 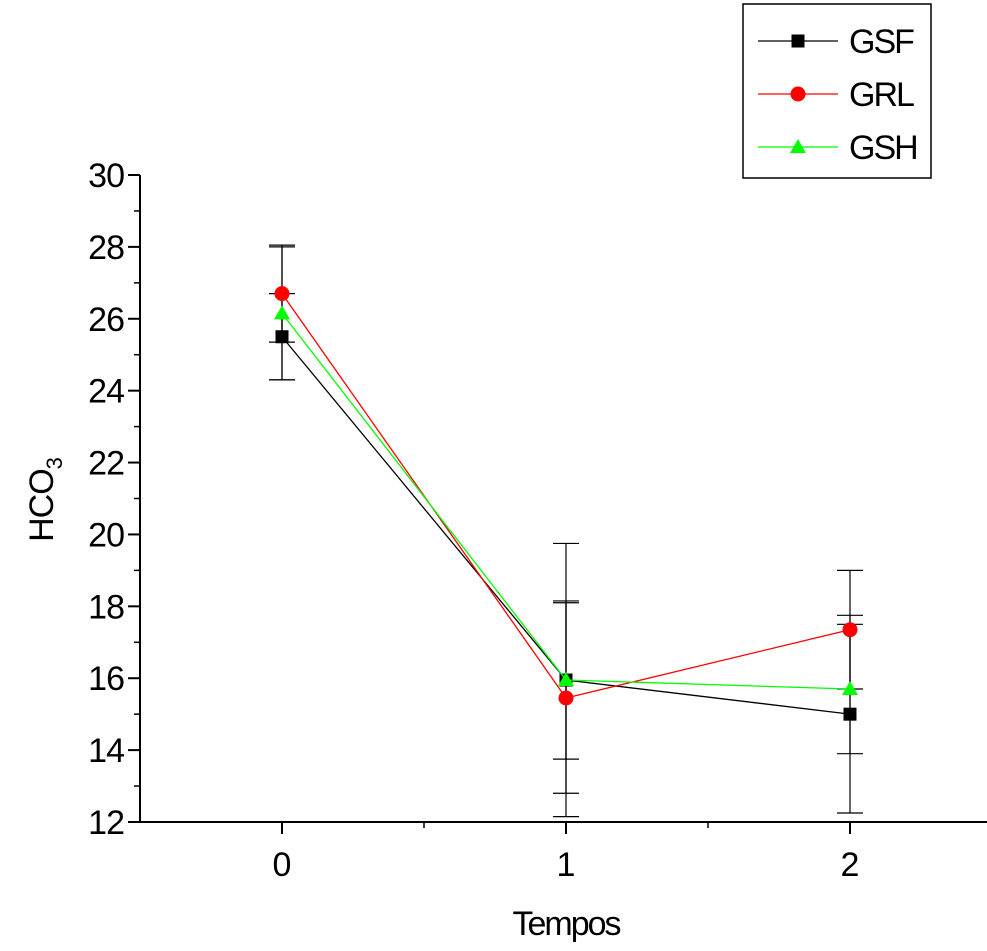 I want to click on legend-box, so click(x=837, y=91).